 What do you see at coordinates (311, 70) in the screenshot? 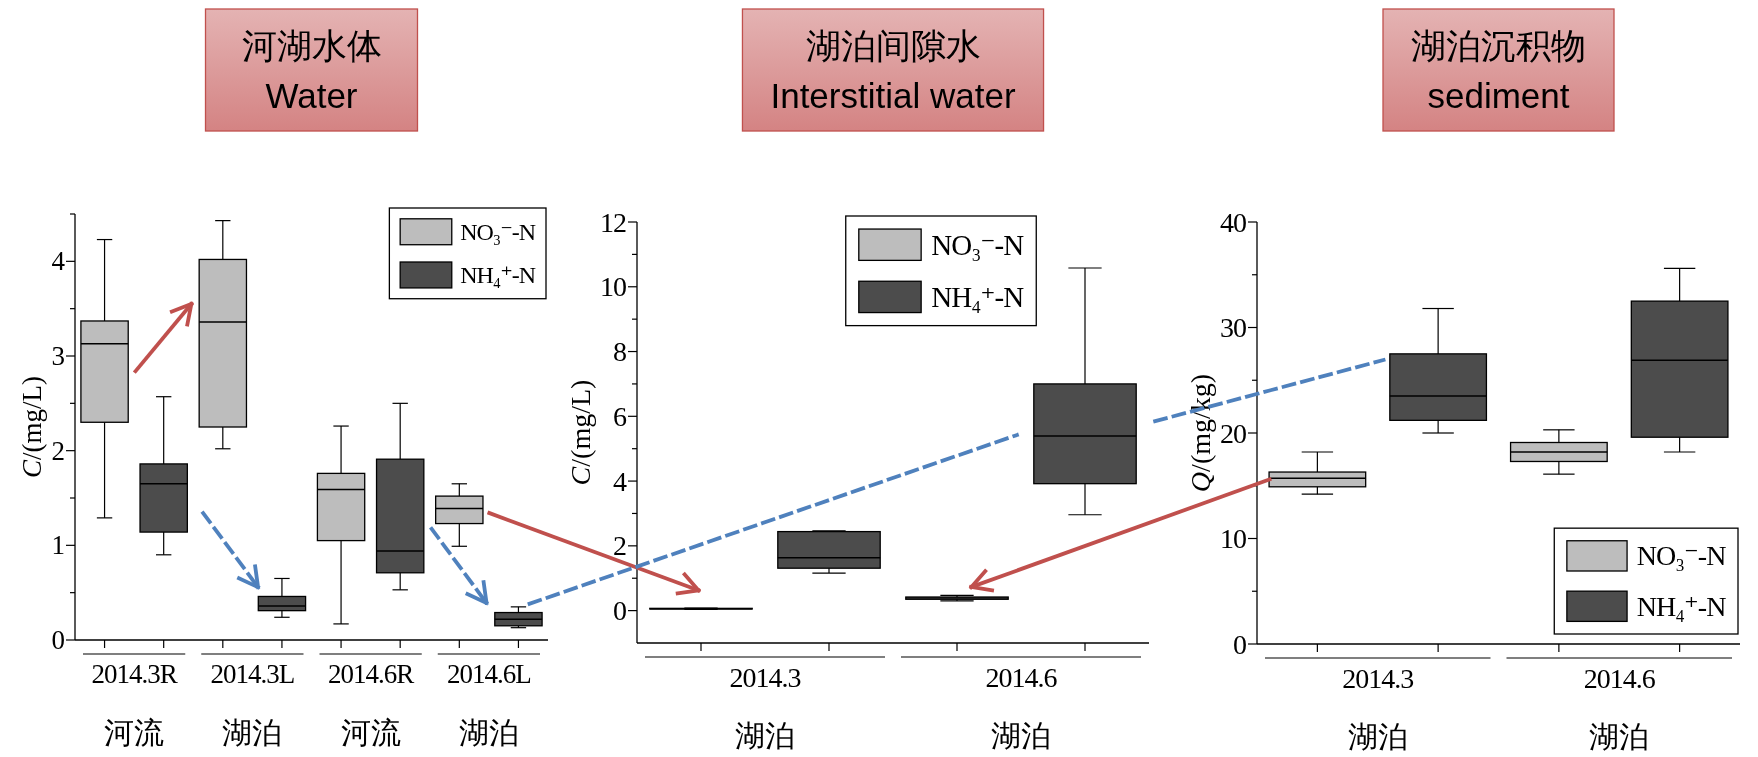
I see `title-box: 河湖水体 Water` at bounding box center [311, 70].